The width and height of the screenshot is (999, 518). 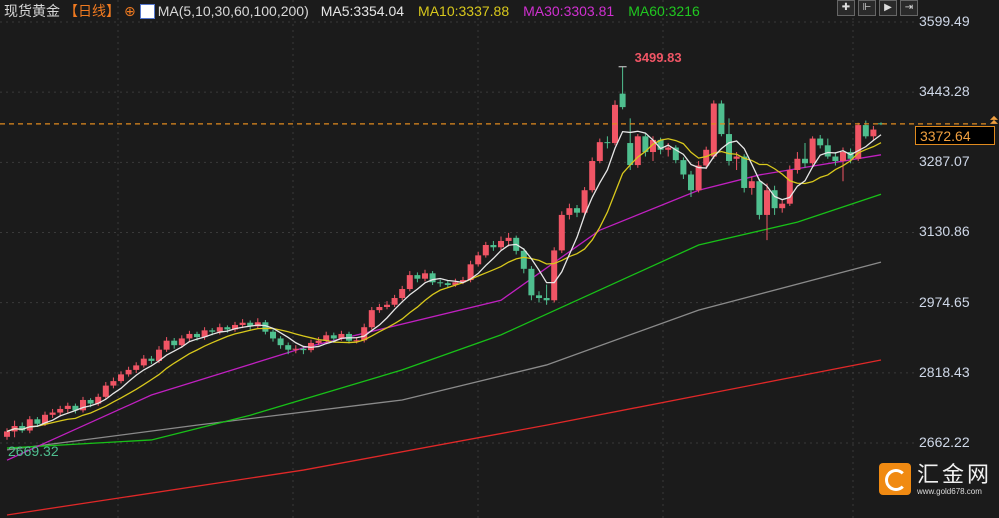 What do you see at coordinates (32, 11) in the screenshot?
I see `symbol-name: 现货黄金` at bounding box center [32, 11].